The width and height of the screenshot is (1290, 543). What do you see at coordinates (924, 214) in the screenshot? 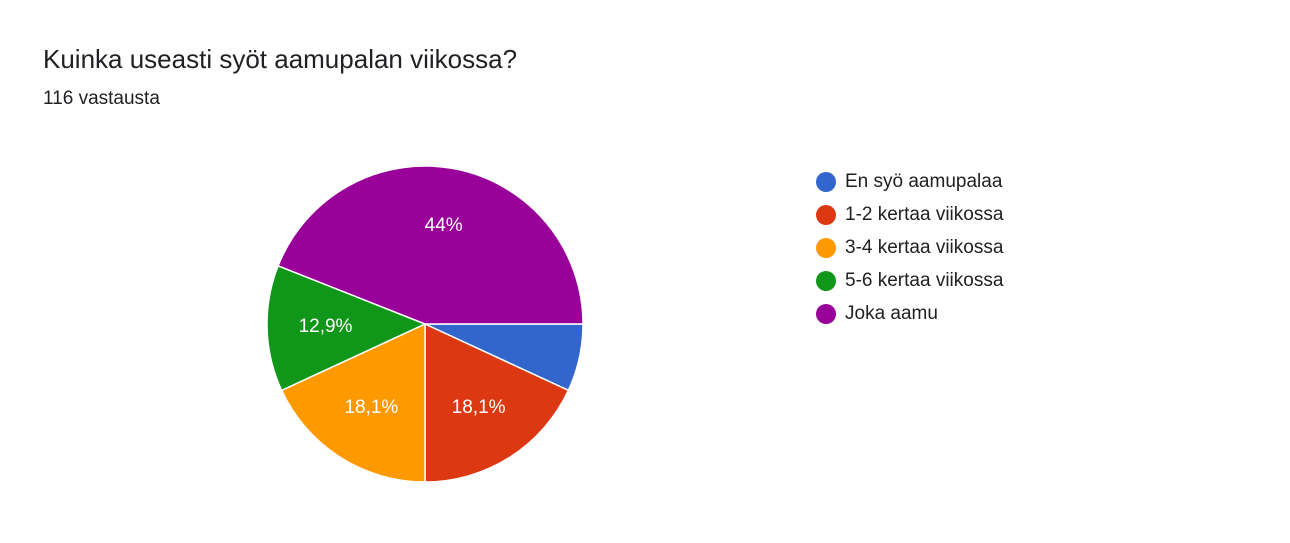
I see `legend-label: 1-2 kertaa viikossa` at bounding box center [924, 214].